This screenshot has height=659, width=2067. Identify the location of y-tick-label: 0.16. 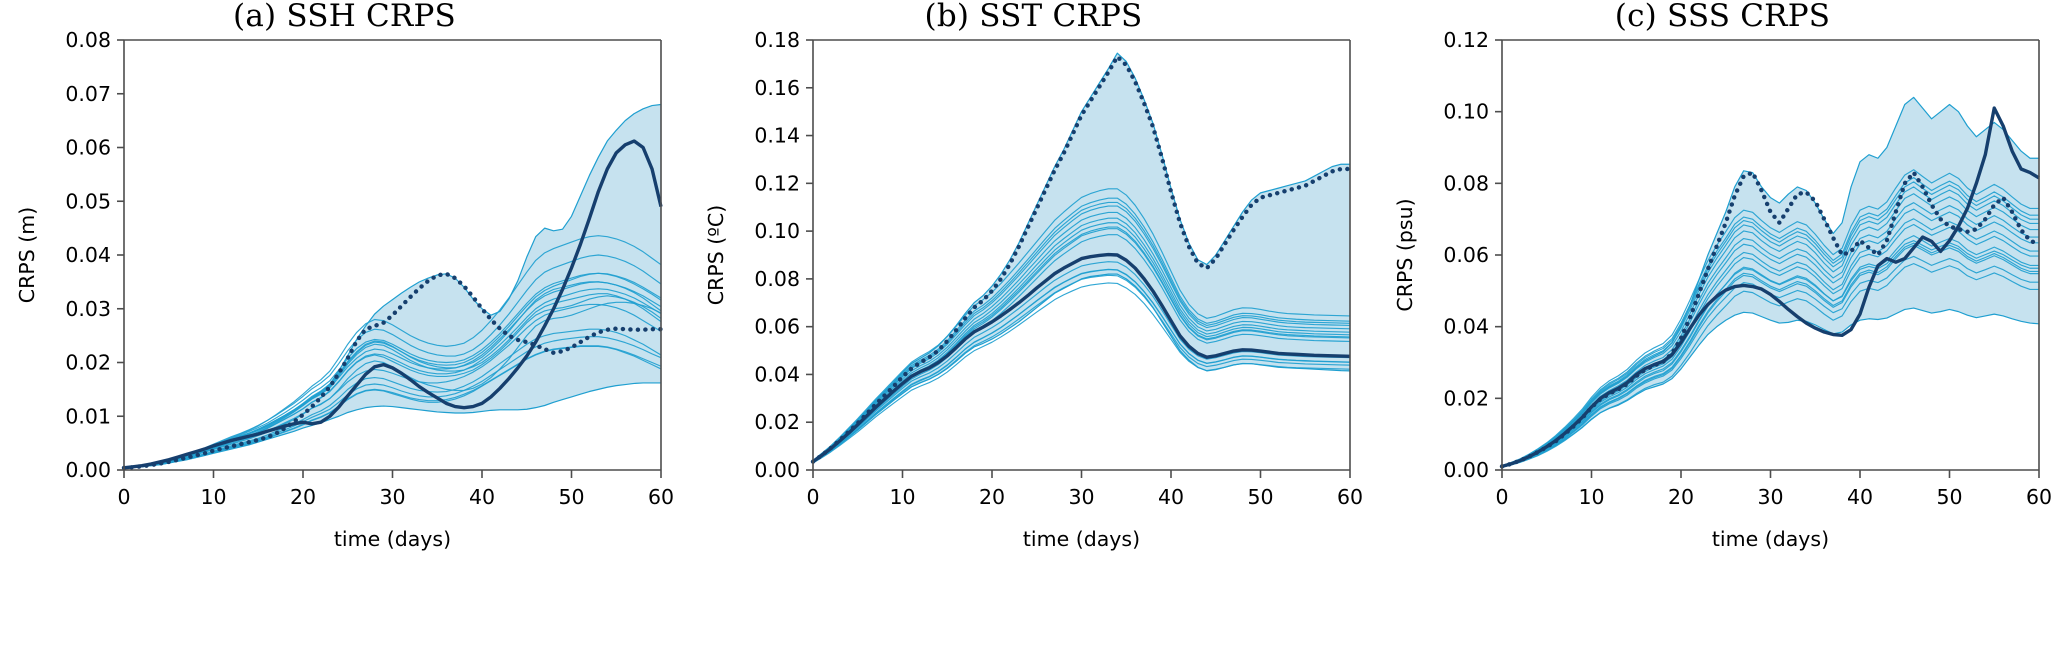
(777, 88).